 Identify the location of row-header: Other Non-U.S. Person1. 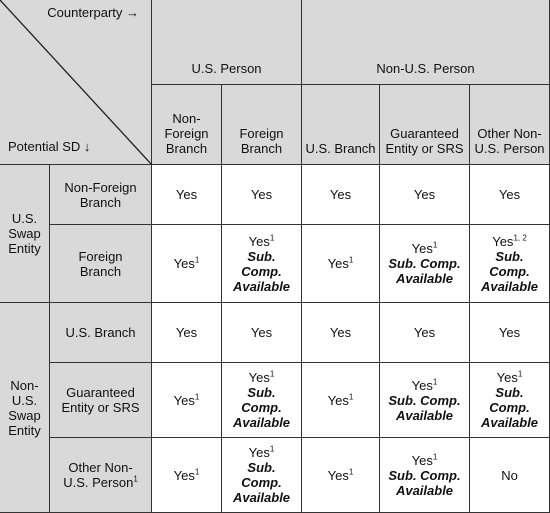
(101, 475).